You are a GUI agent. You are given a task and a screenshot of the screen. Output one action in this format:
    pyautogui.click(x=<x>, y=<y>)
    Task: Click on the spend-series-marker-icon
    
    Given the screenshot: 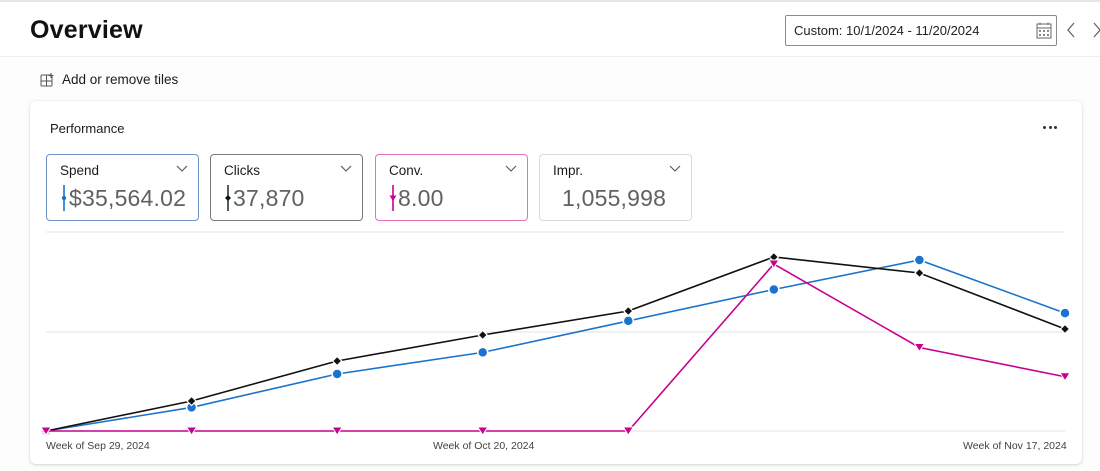 What is the action you would take?
    pyautogui.click(x=64, y=198)
    